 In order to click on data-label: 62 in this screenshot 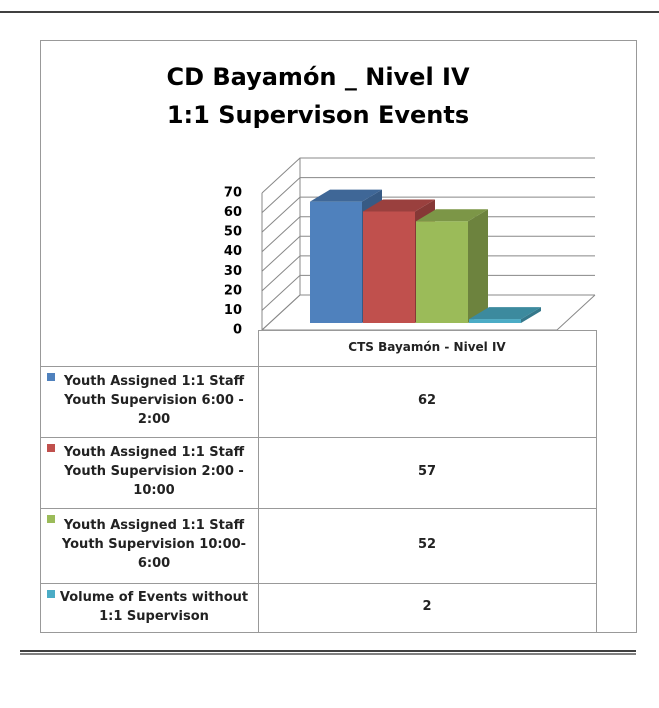, I will do `click(427, 401)`.